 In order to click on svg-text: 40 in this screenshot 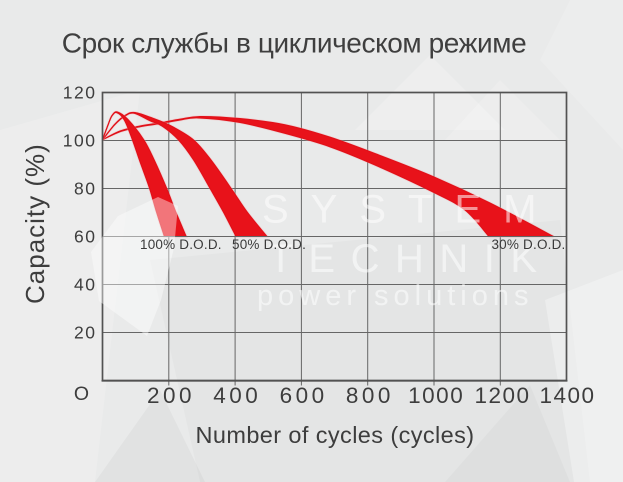, I will do `click(85, 284)`.